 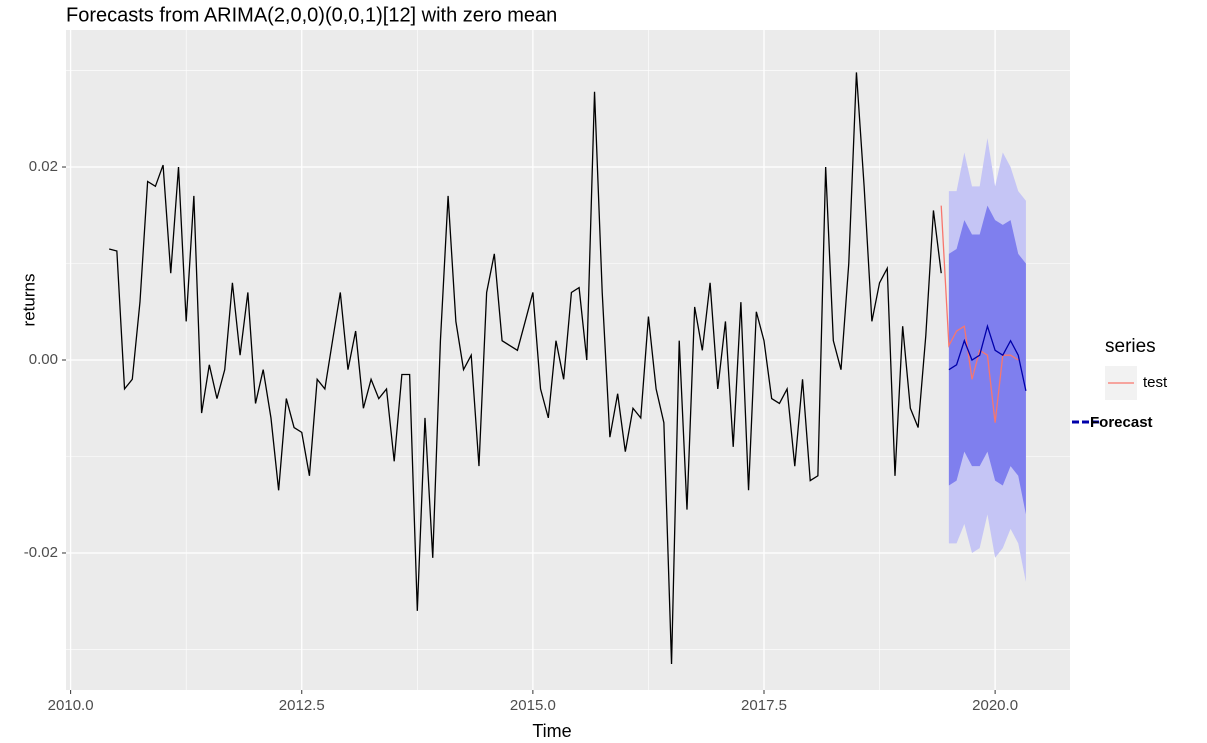 I want to click on x-axis-label: Time, so click(x=551, y=731).